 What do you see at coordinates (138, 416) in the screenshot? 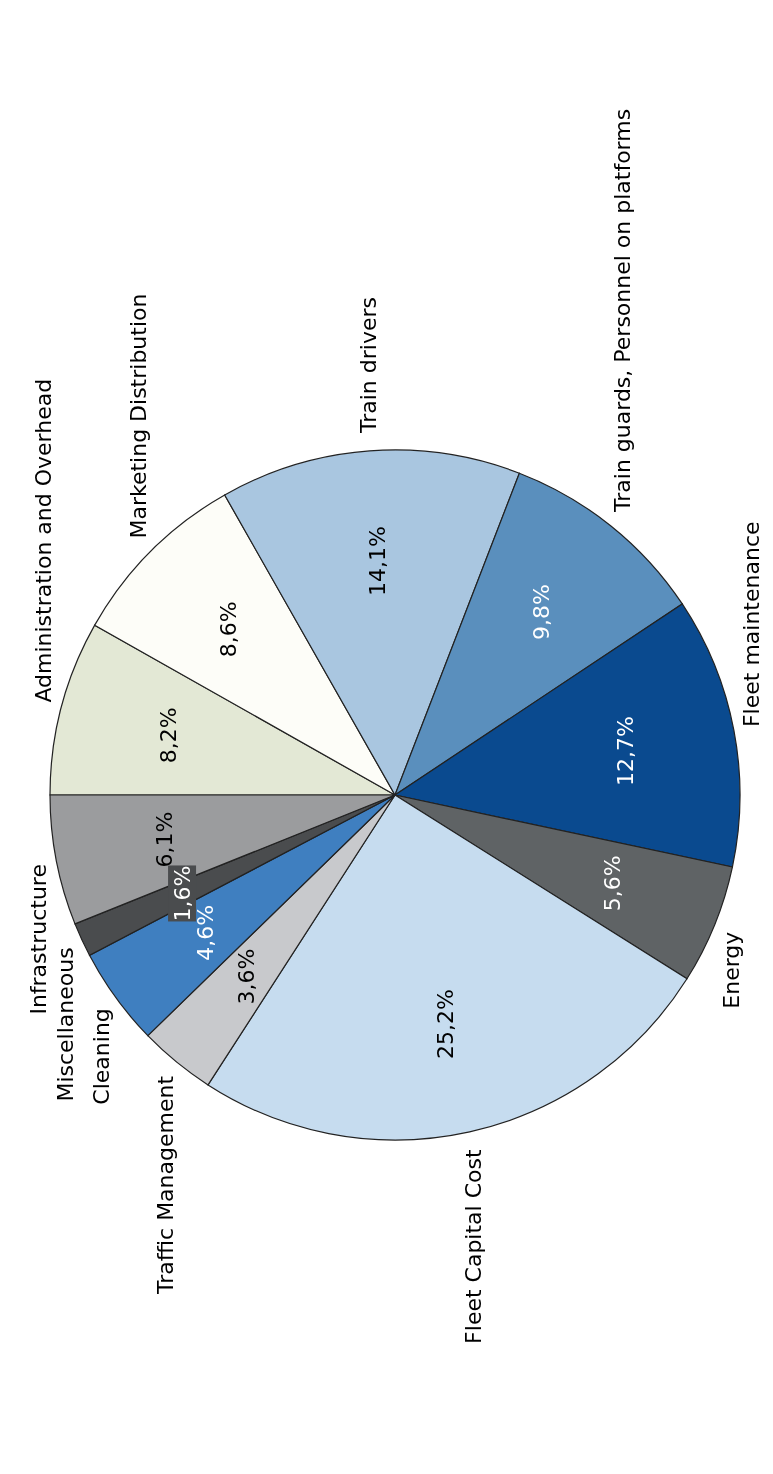
I see `slice-label: Marketing Distribution` at bounding box center [138, 416].